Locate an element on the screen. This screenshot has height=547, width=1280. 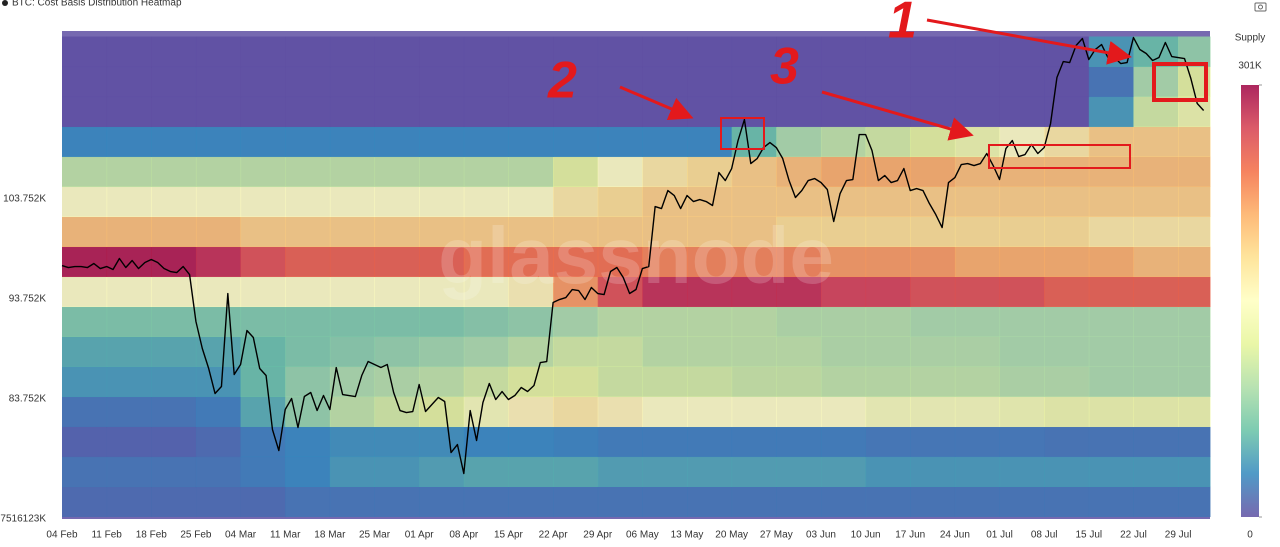
x-tick-label: 08 Jul is located at coordinates (1044, 535).